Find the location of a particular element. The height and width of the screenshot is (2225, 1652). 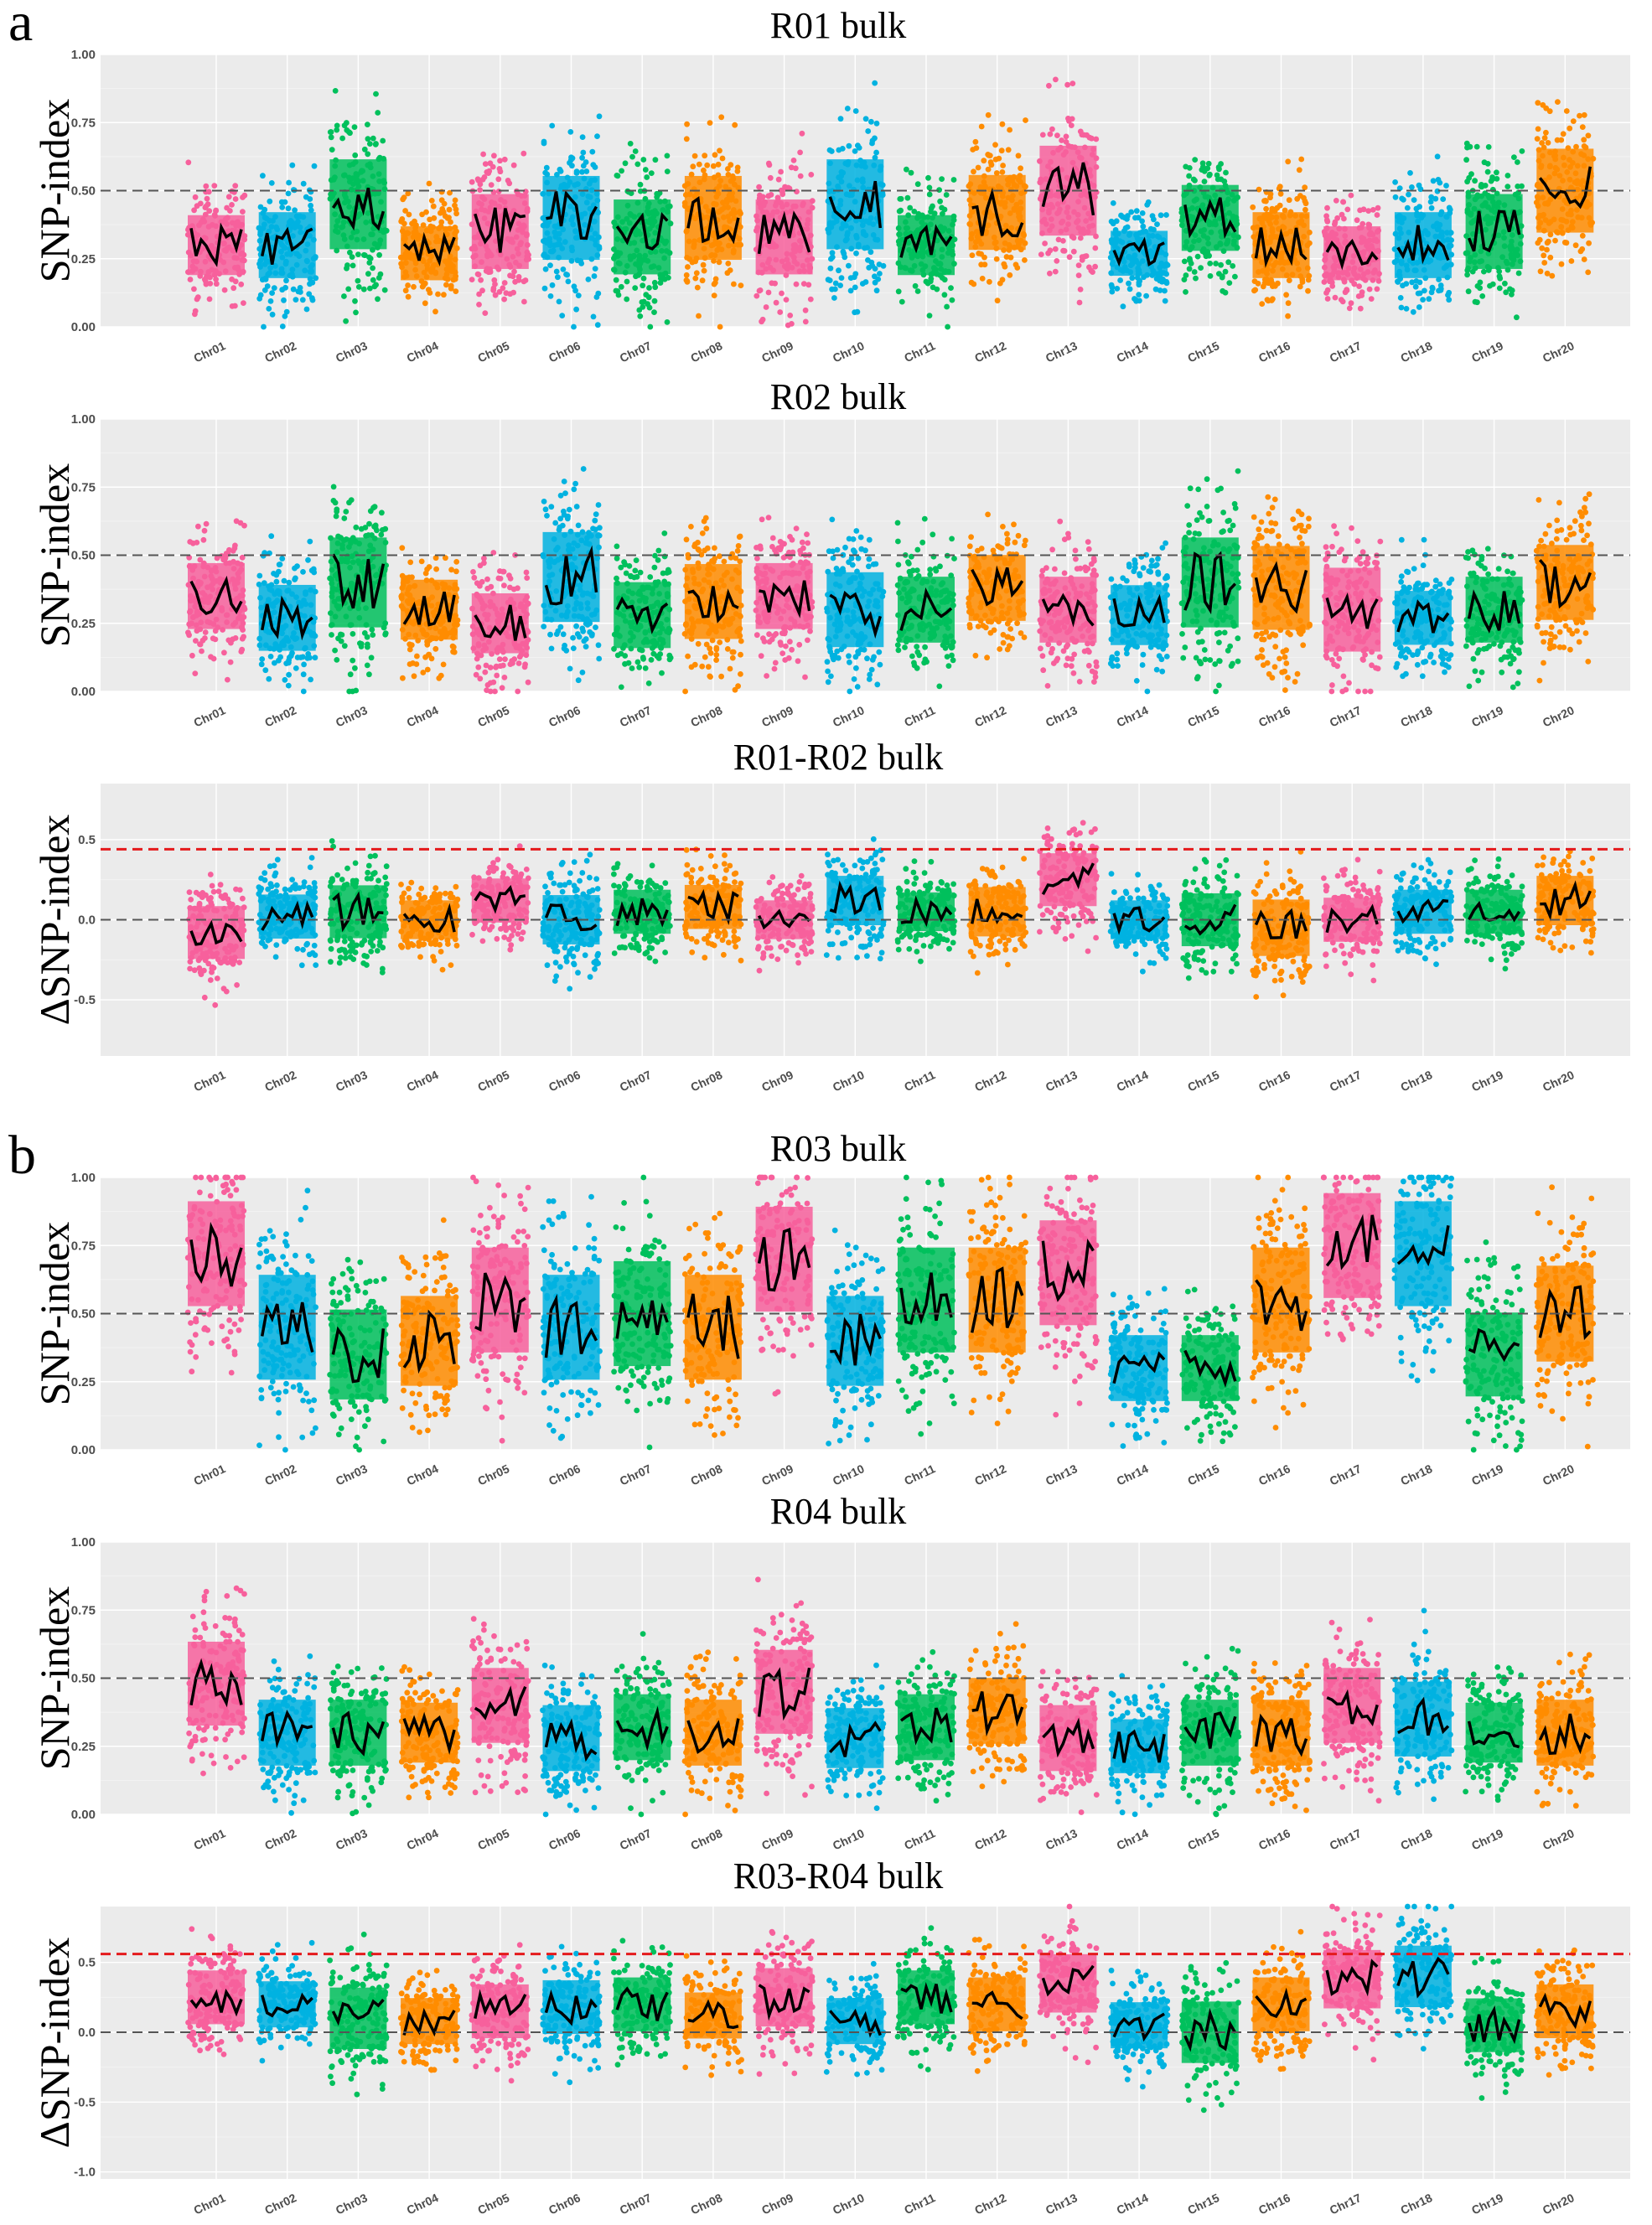

x-tick-label: Chr18 is located at coordinates (1416, 352).